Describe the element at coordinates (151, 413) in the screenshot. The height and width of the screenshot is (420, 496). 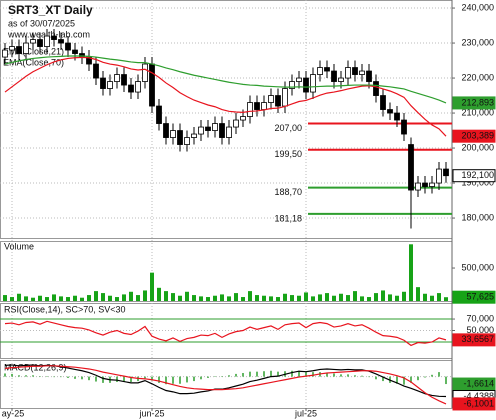
I see `x-tick-label: jun-25` at that location.